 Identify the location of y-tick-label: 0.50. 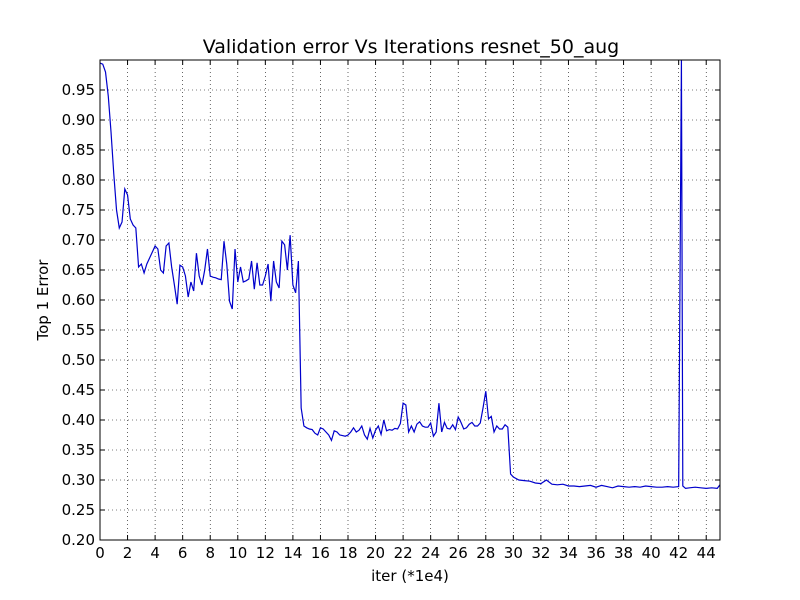
(78, 360).